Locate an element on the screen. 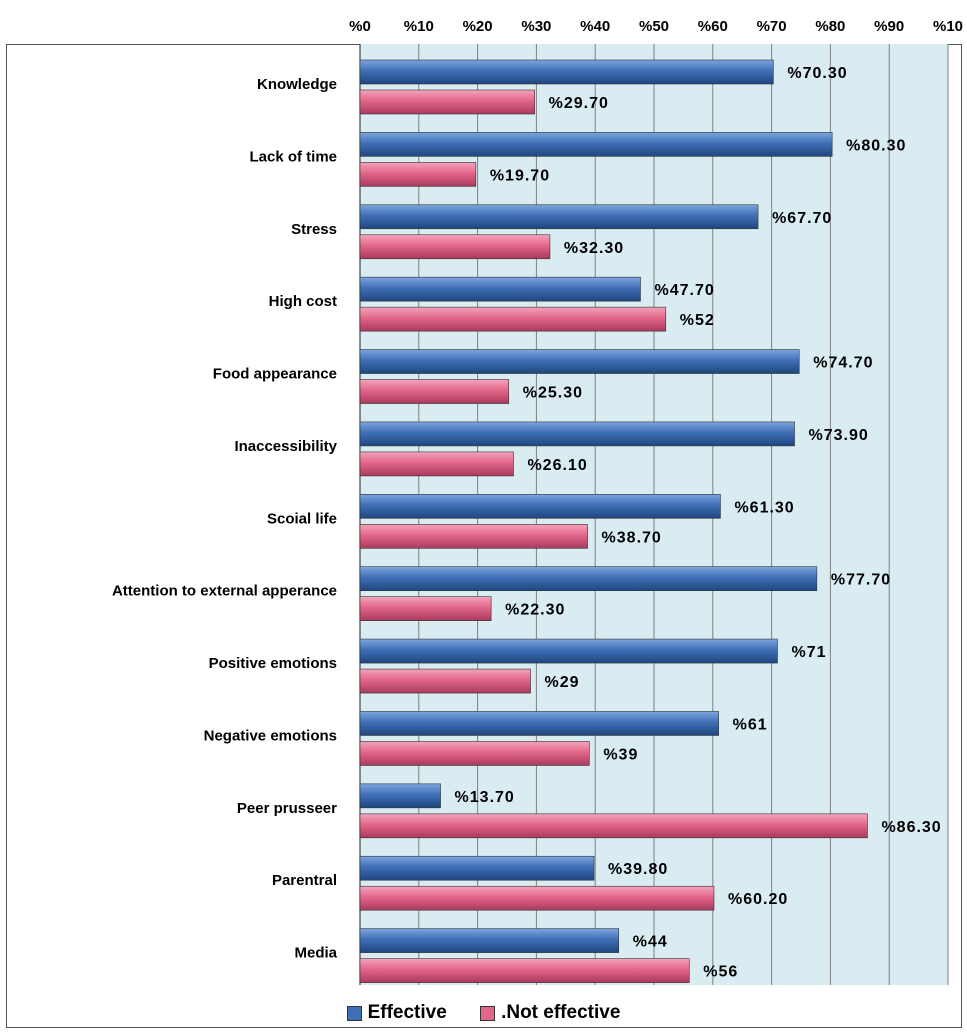 Image resolution: width=967 pixels, height=1032 pixels. data-label-not-effective: %29.70 is located at coordinates (579, 103).